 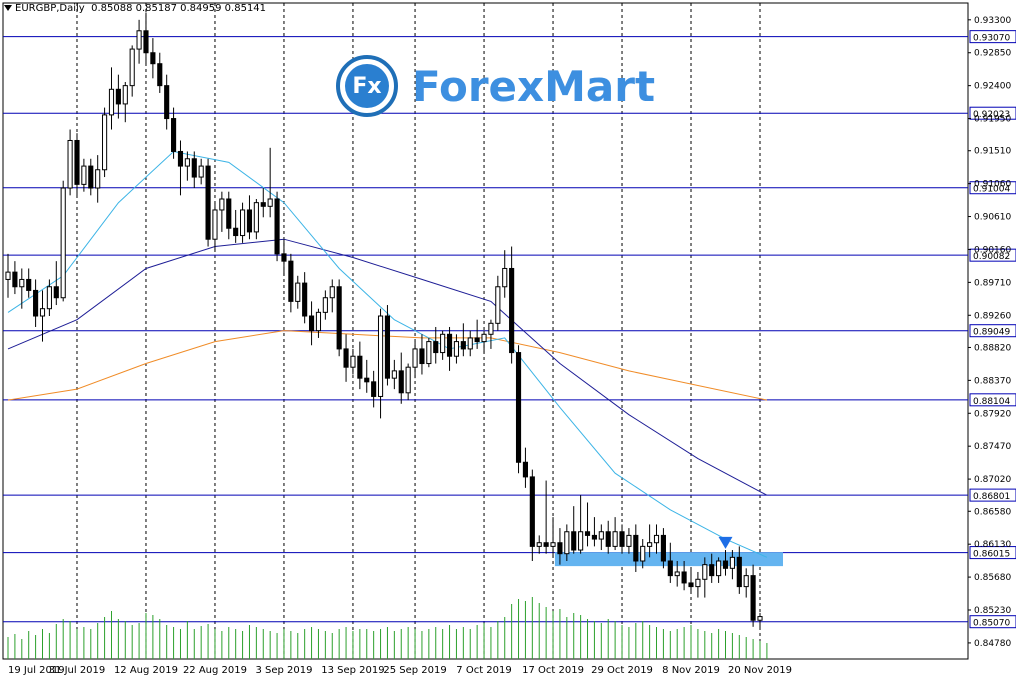 I want to click on watermark-text: ForexMart, so click(x=534, y=86).